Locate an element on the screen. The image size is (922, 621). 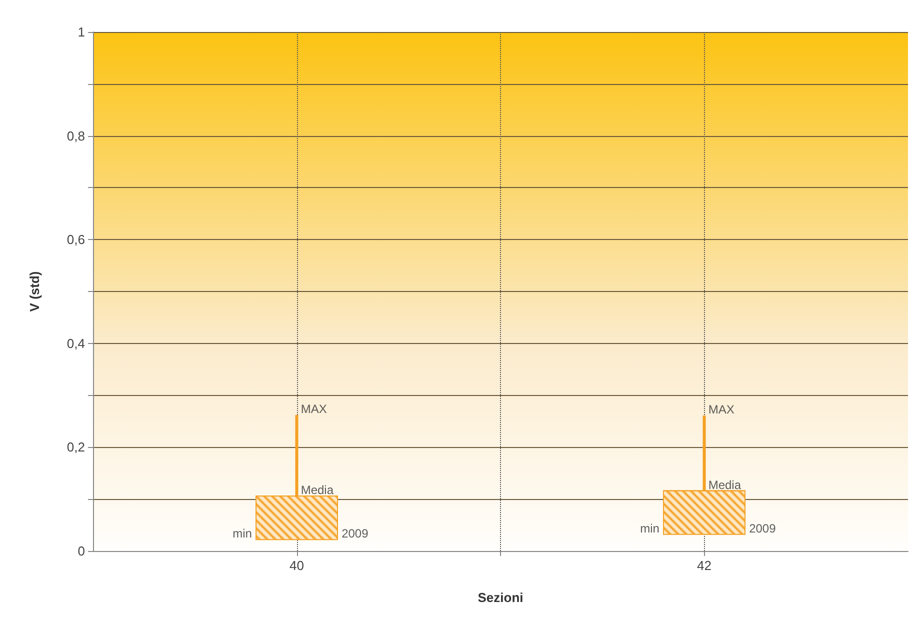
y-tick-label: 0 is located at coordinates (81, 551).